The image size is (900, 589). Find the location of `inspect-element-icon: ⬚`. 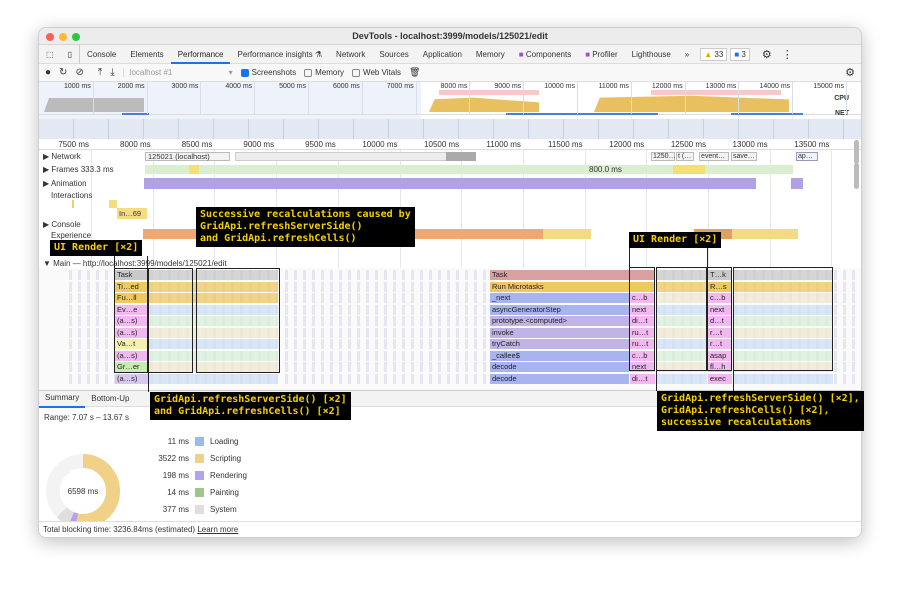

inspect-element-icon: ⬚ is located at coordinates (50, 54).